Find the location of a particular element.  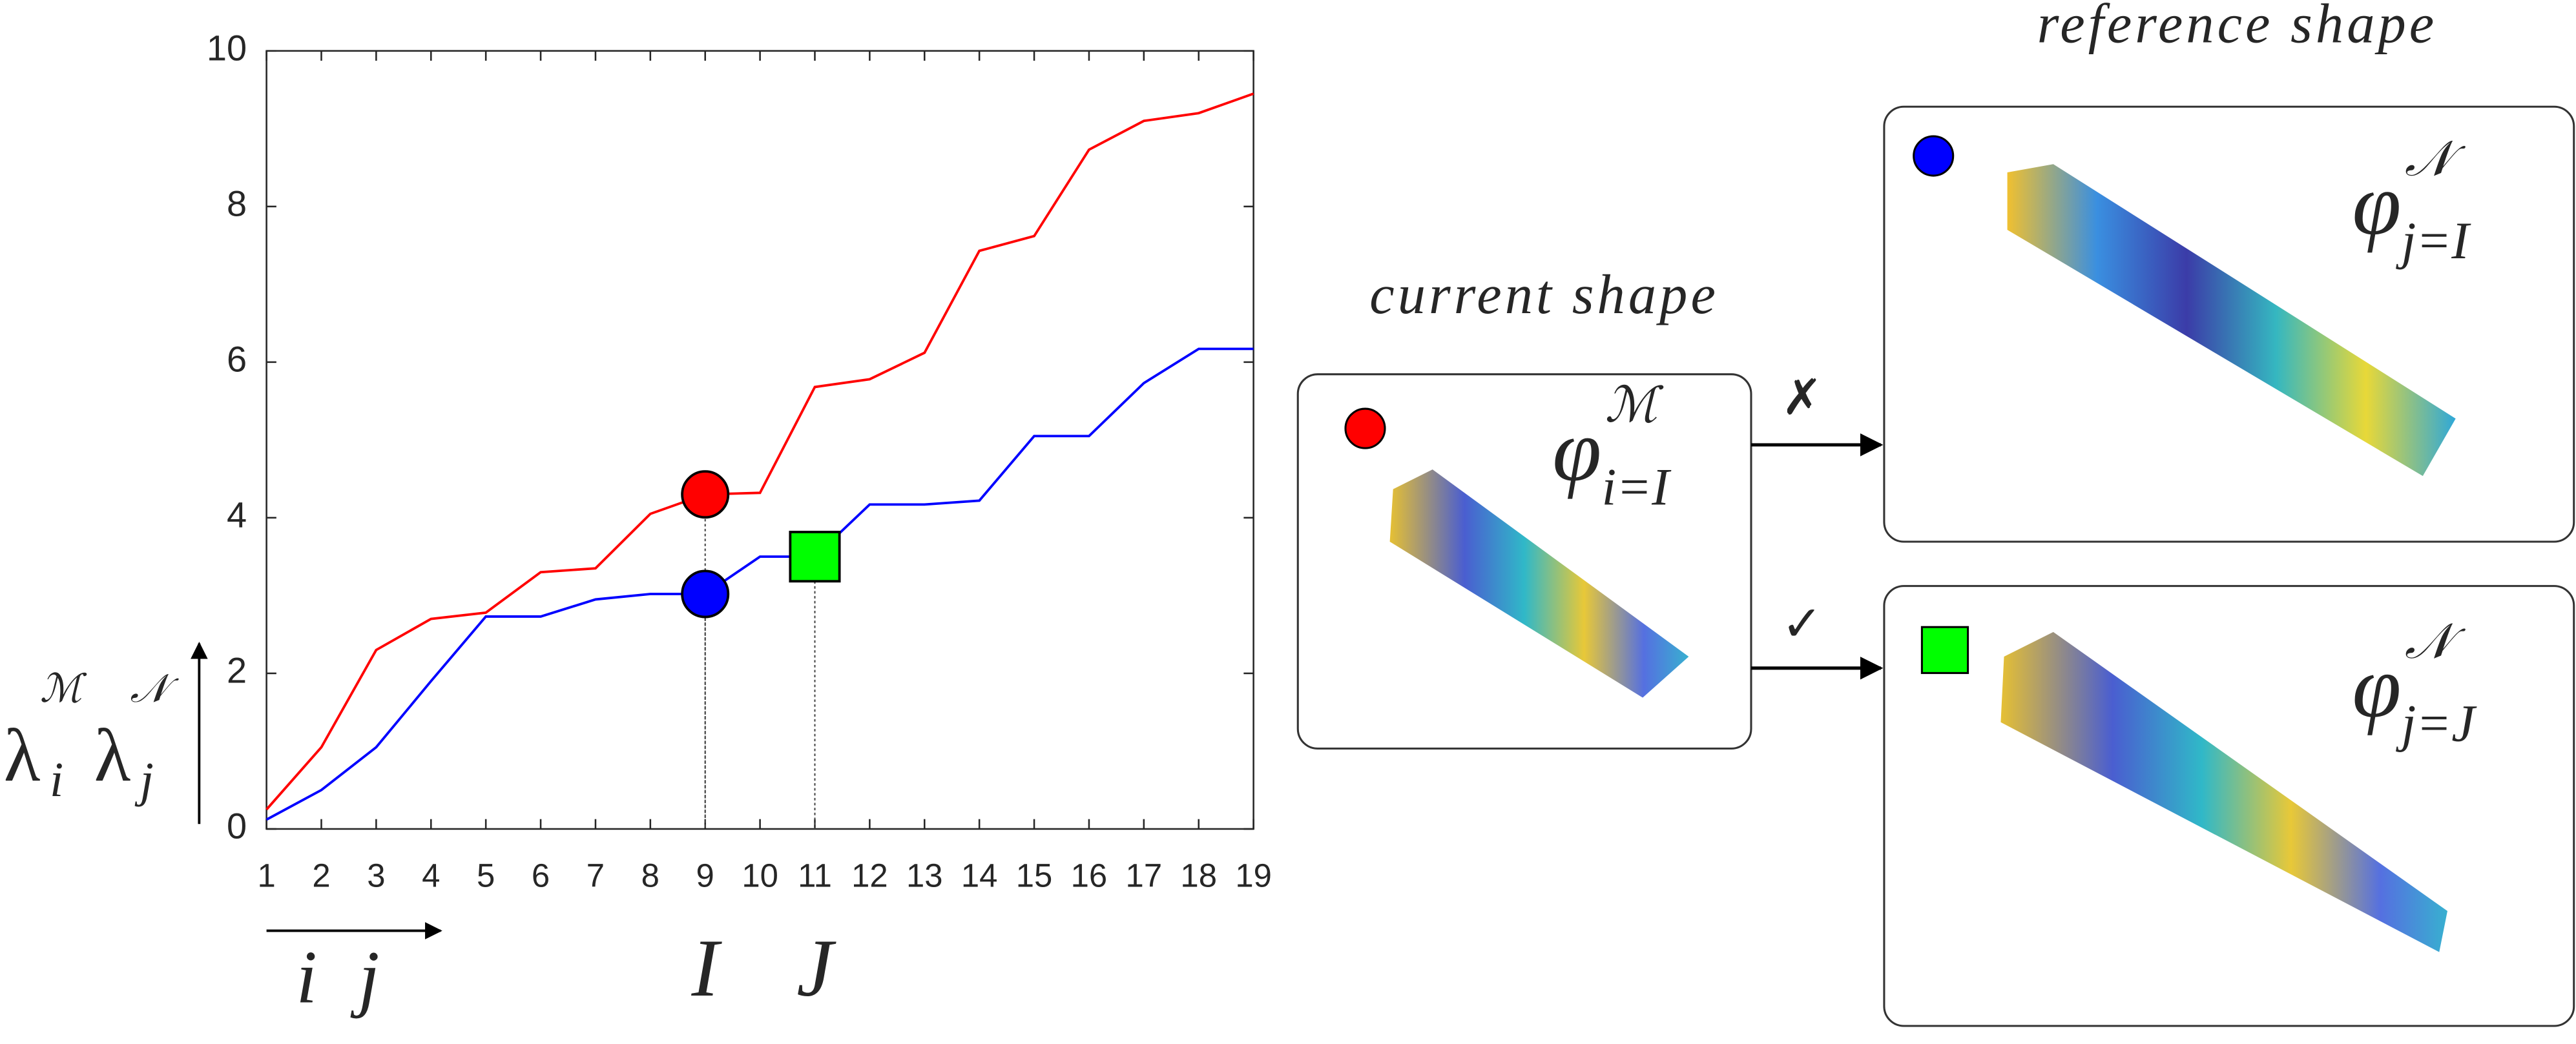

annotation: I is located at coordinates (707, 969).